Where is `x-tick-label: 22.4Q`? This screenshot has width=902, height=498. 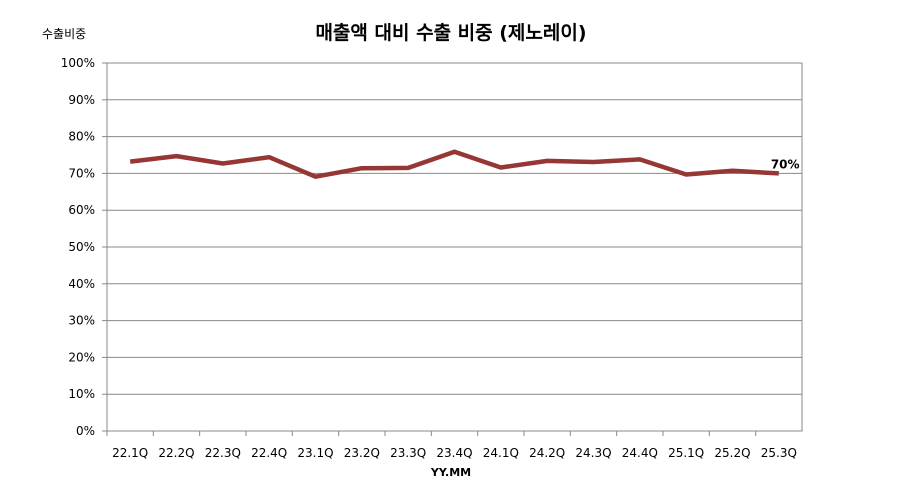
x-tick-label: 22.4Q is located at coordinates (269, 453).